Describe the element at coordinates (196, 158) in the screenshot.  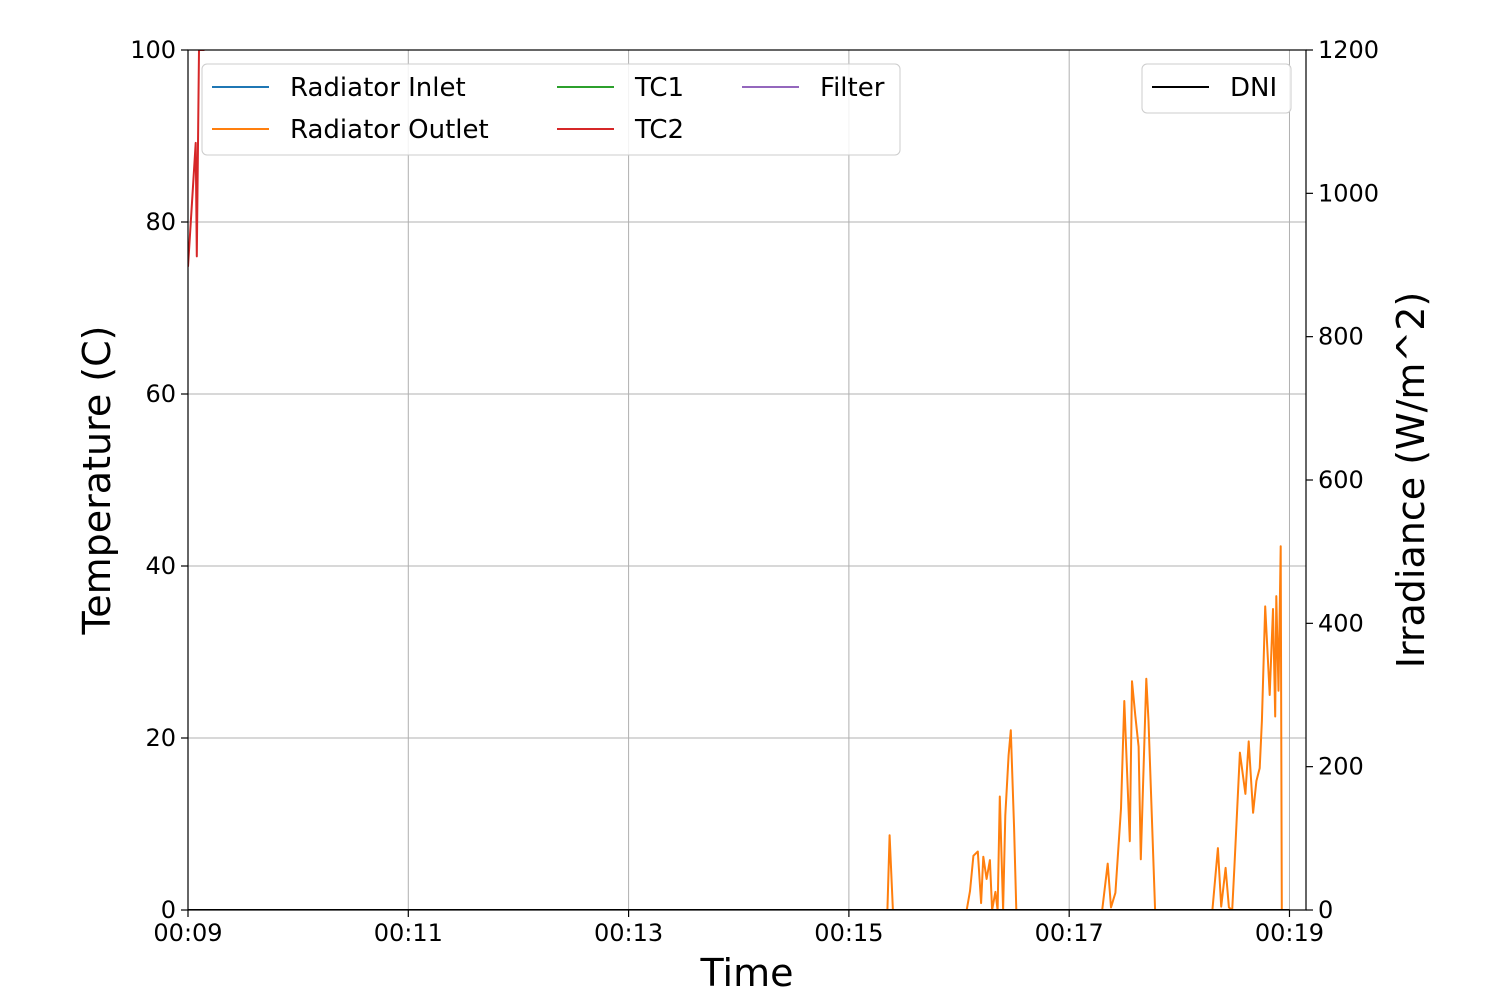
I see `series-line-tc2` at that location.